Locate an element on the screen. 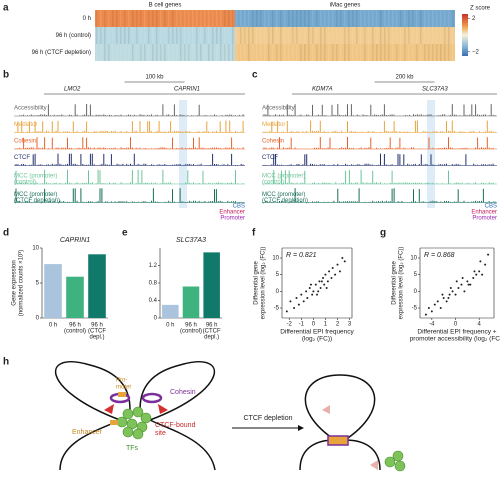  y-axis-label-line: Differential gene is located at coordinates (395, 283).